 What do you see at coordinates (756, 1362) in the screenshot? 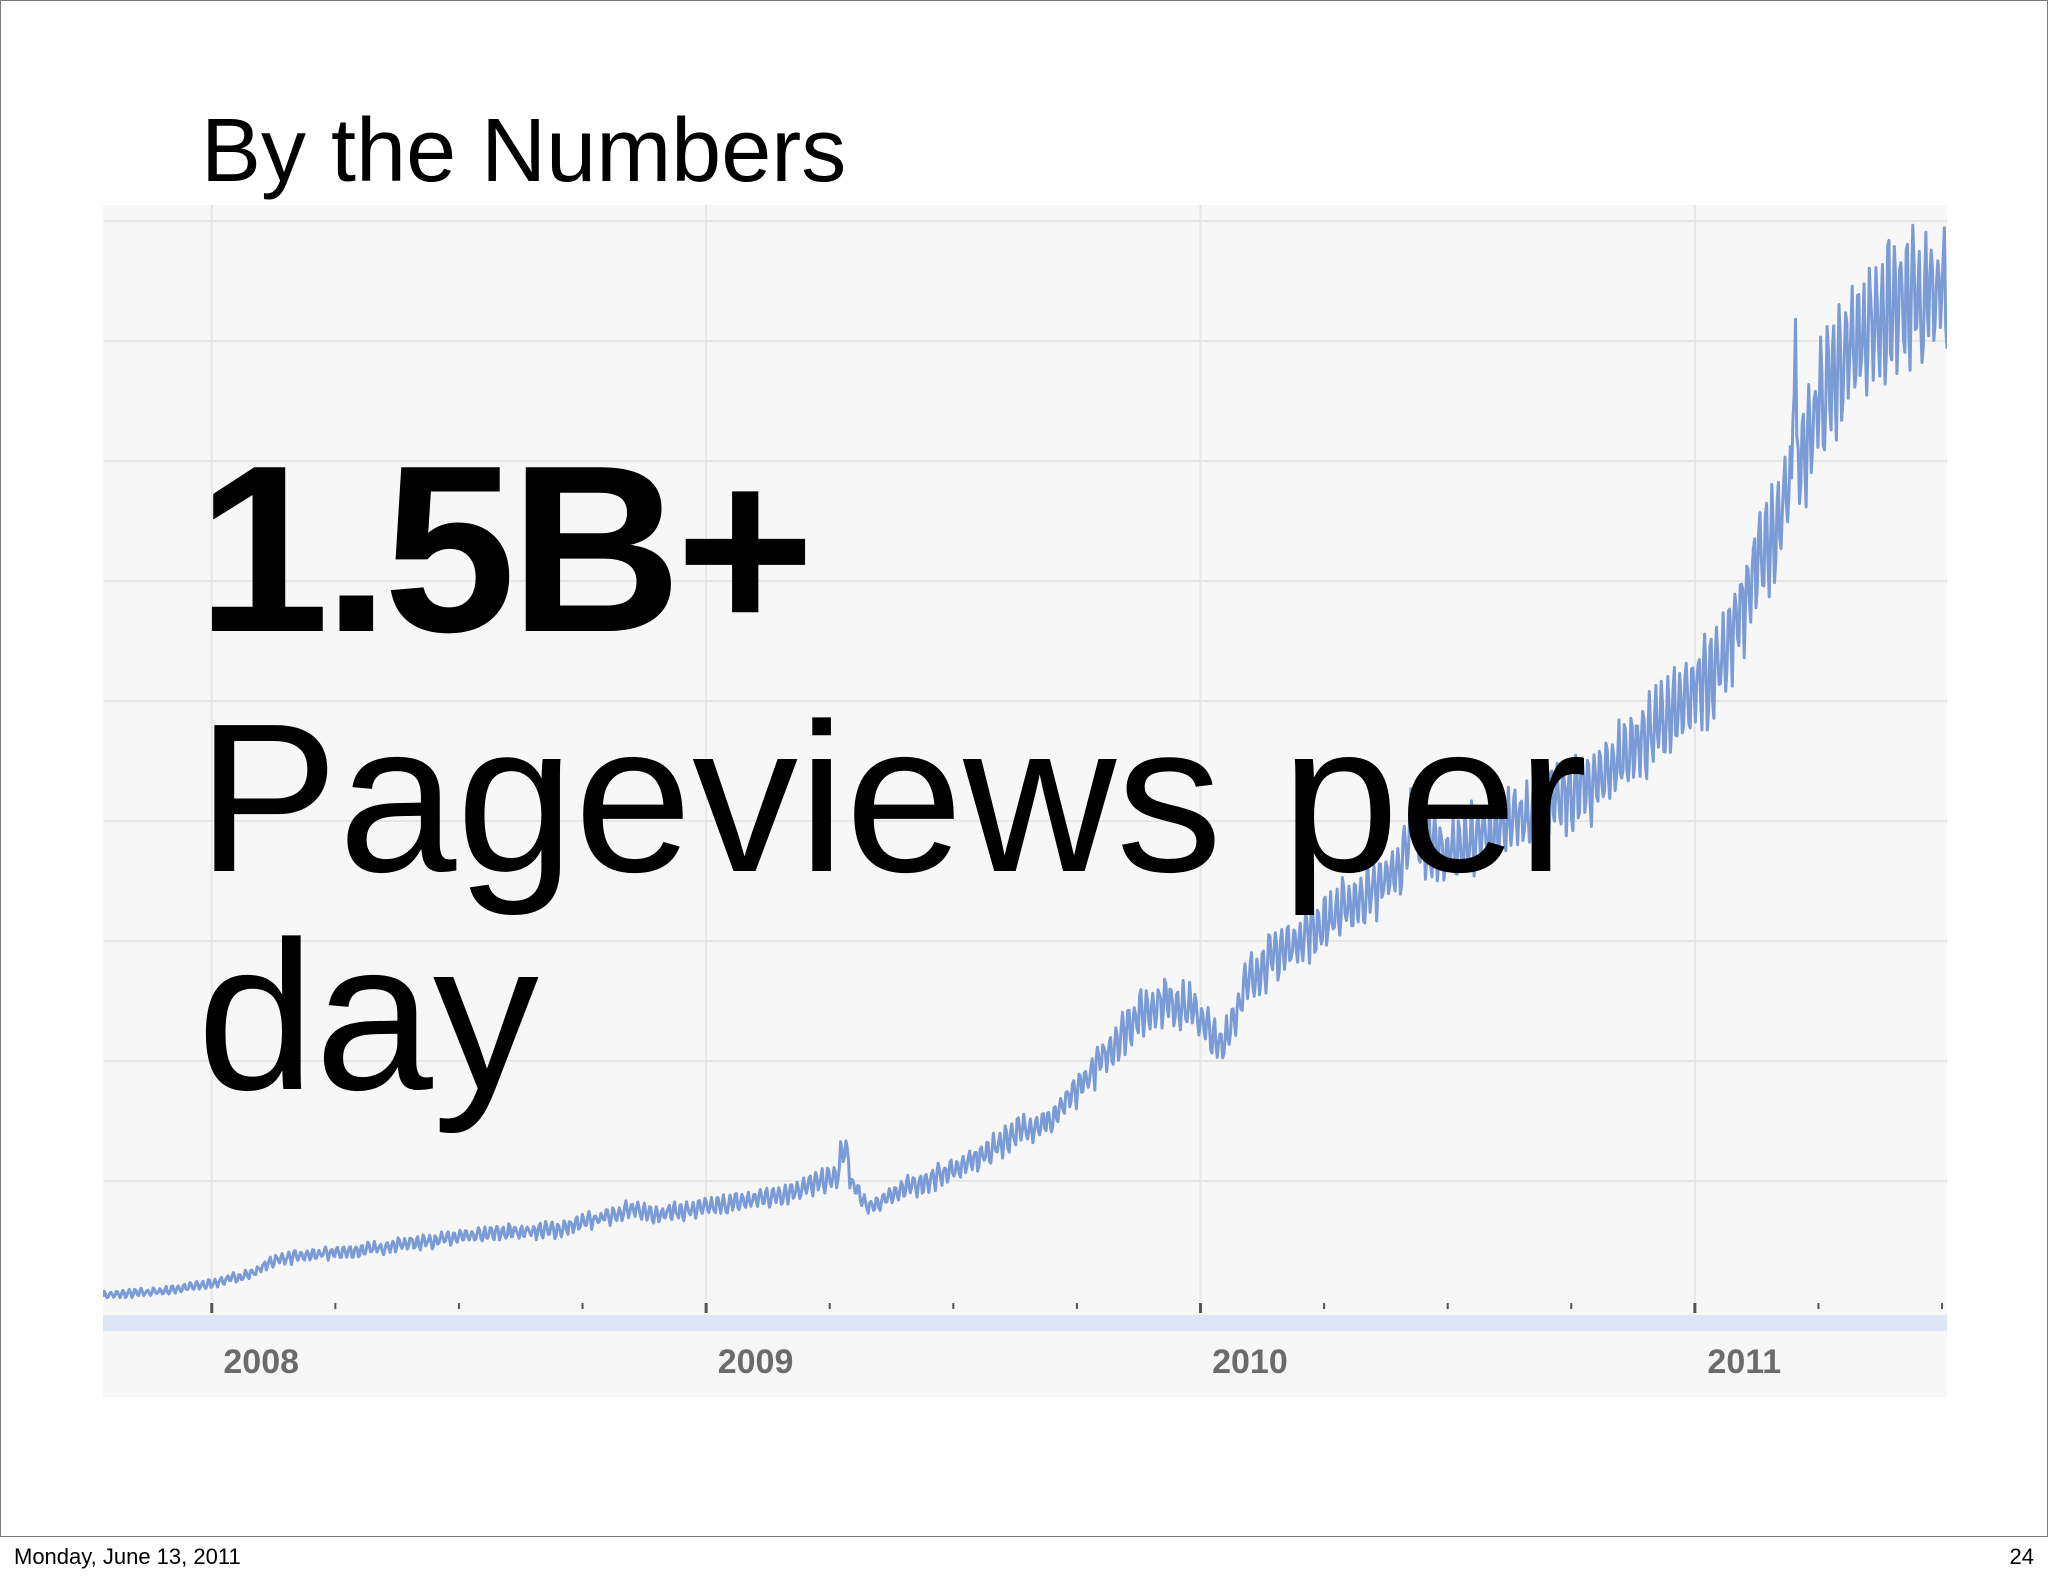
I see `x-tick-label-2009: 2009` at bounding box center [756, 1362].